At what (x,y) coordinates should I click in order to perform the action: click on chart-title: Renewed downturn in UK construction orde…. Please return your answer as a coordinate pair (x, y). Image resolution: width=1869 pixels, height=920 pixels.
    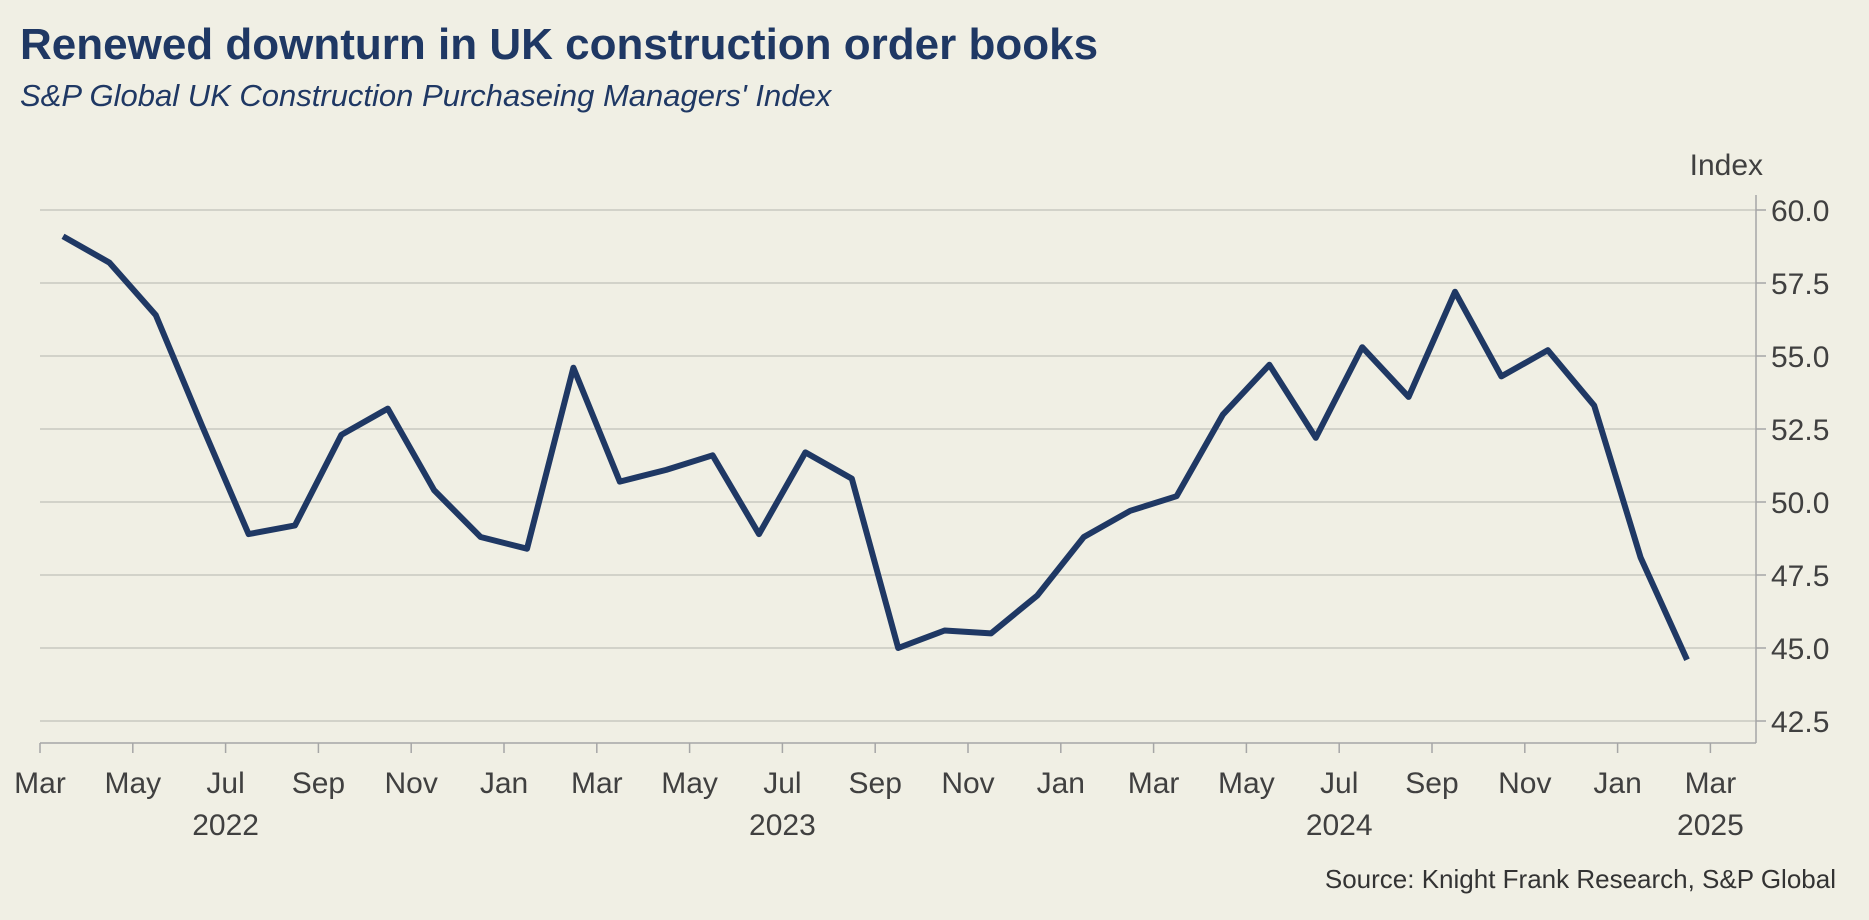
    Looking at the image, I should click on (559, 44).